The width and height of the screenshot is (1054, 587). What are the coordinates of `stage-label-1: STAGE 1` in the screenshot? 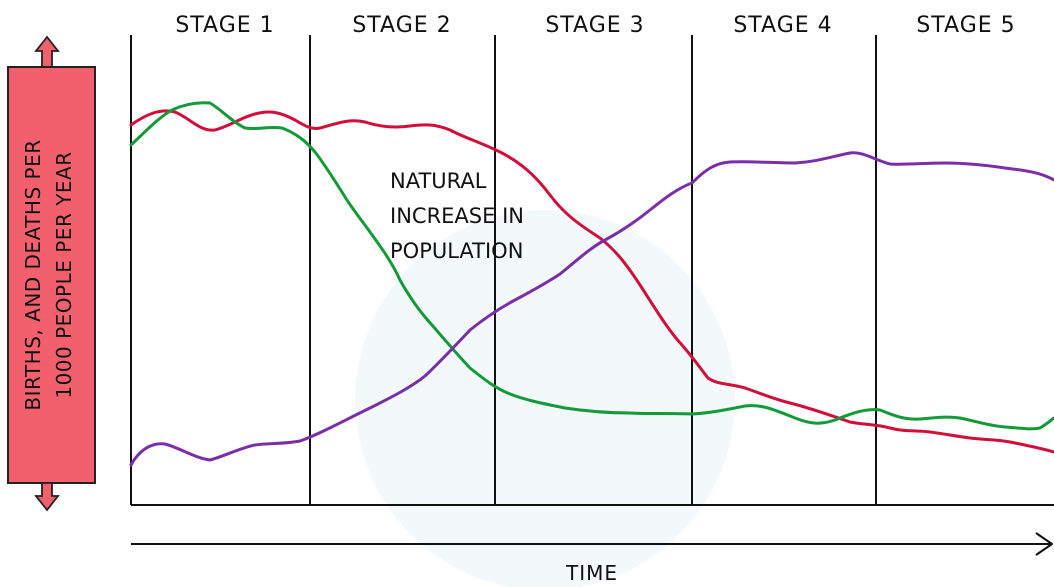 It's located at (224, 25).